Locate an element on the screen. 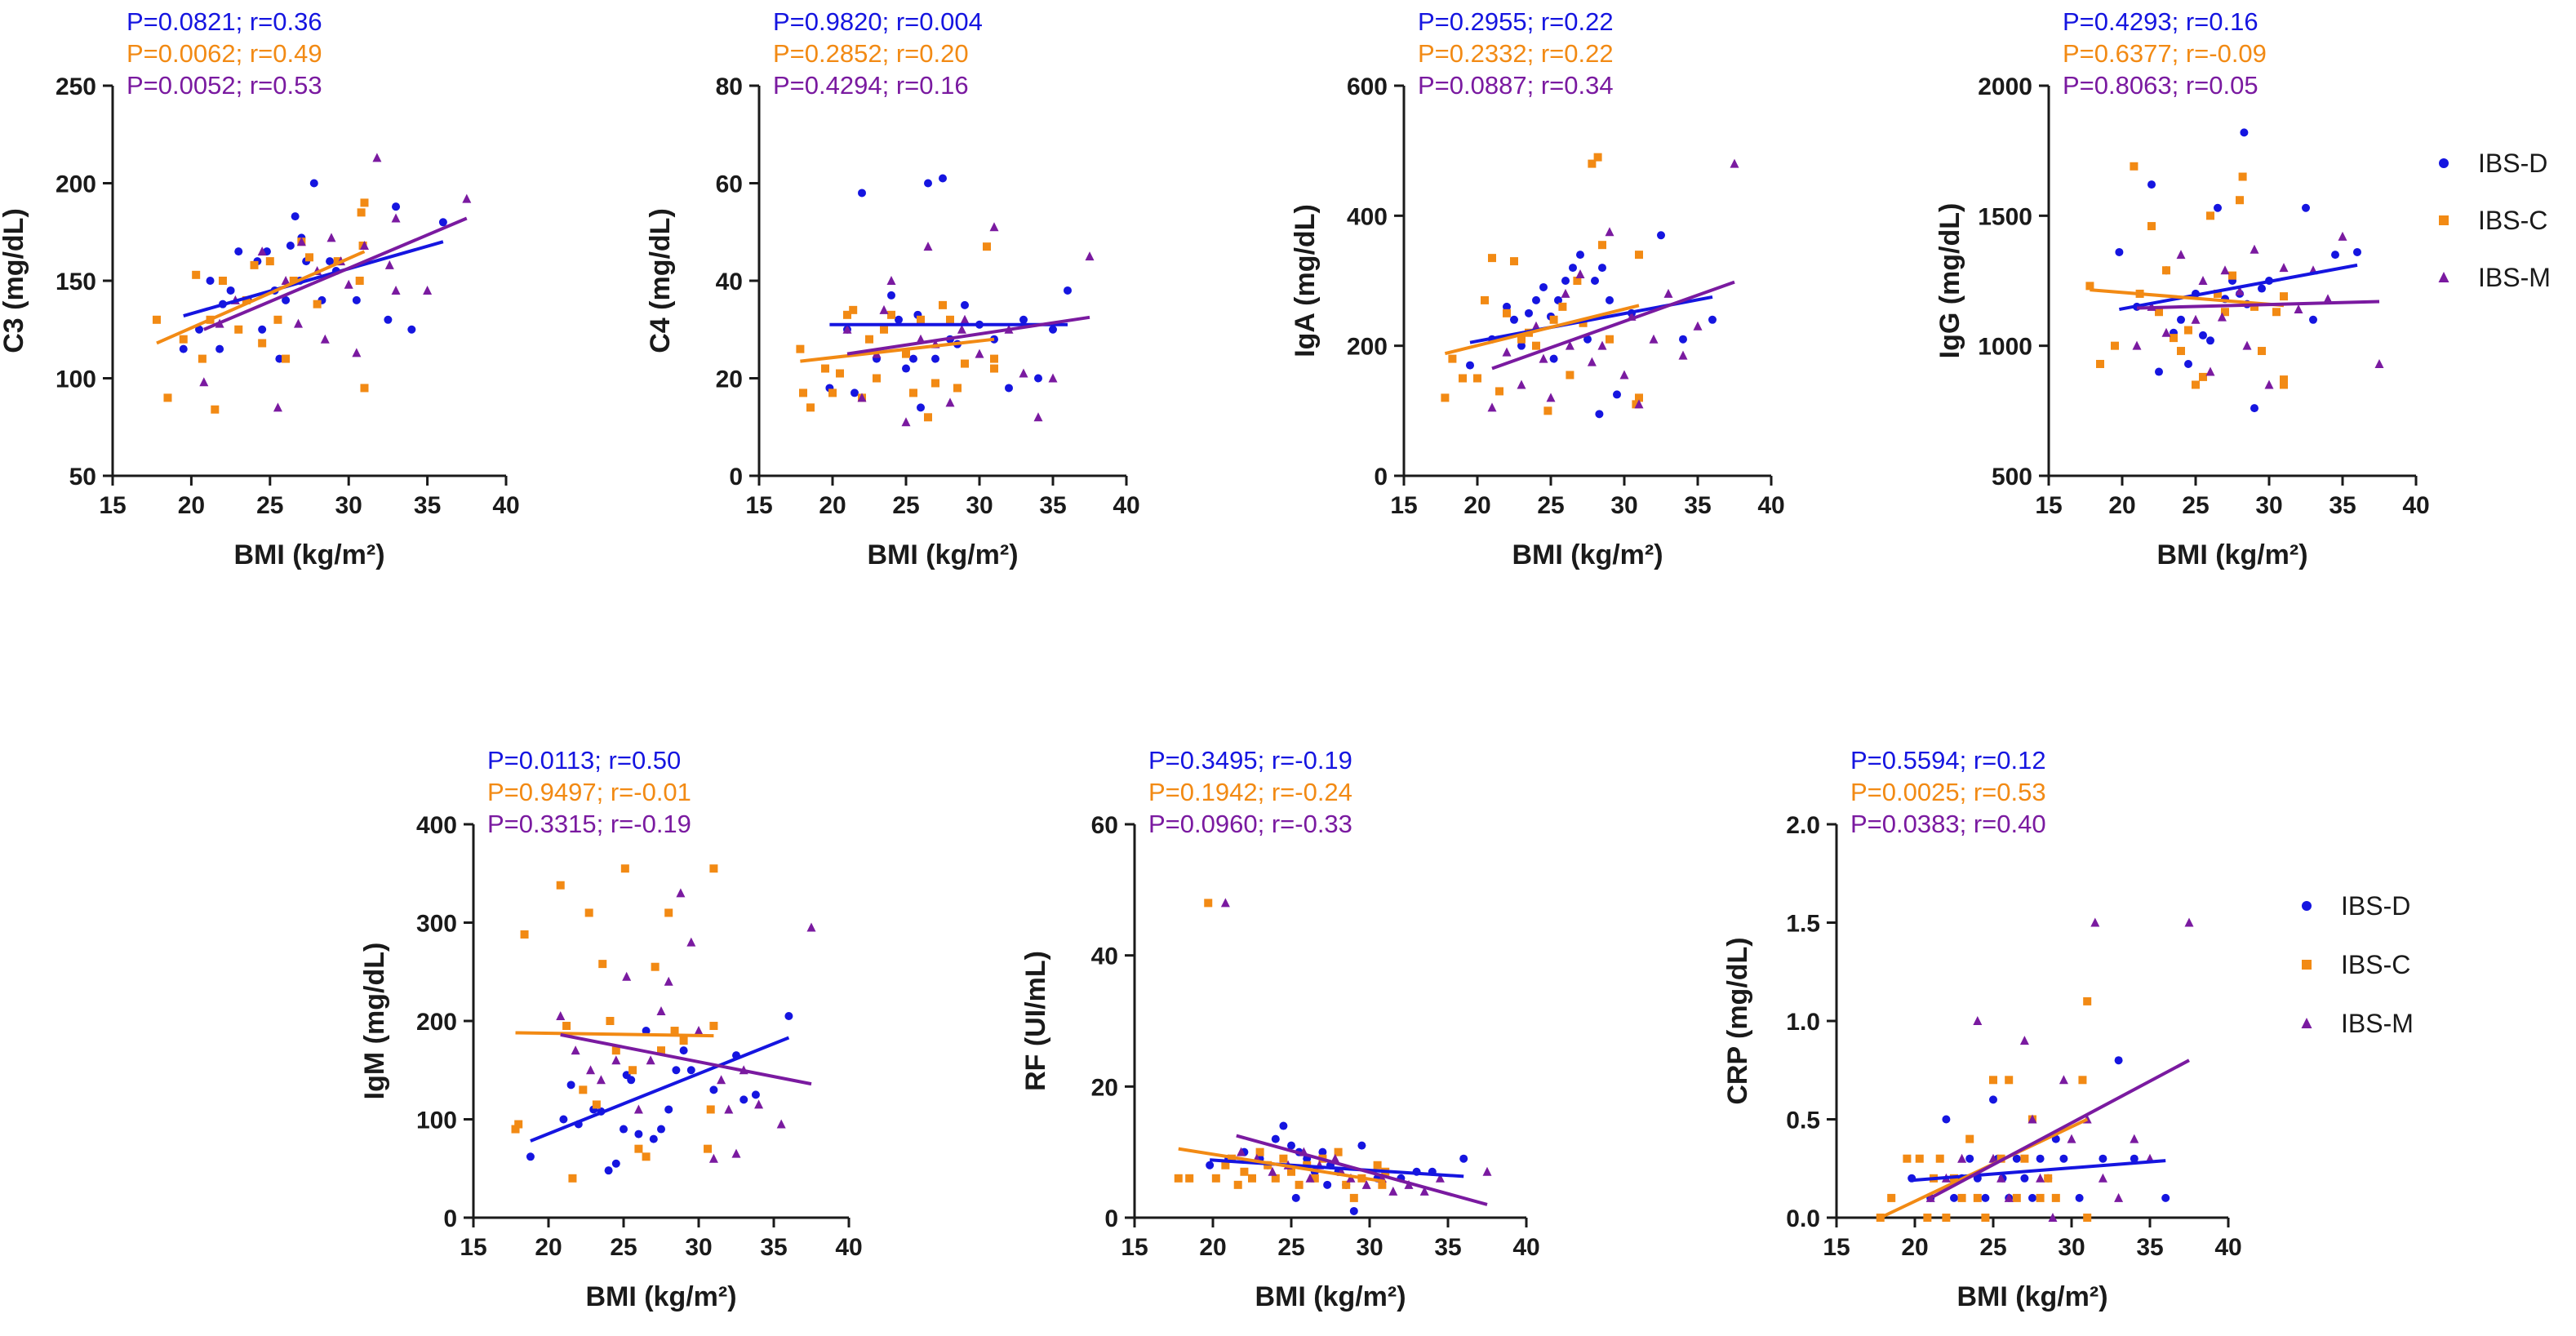 This screenshot has width=2576, height=1336. fit-line-ibs-d is located at coordinates (1337, 1168).